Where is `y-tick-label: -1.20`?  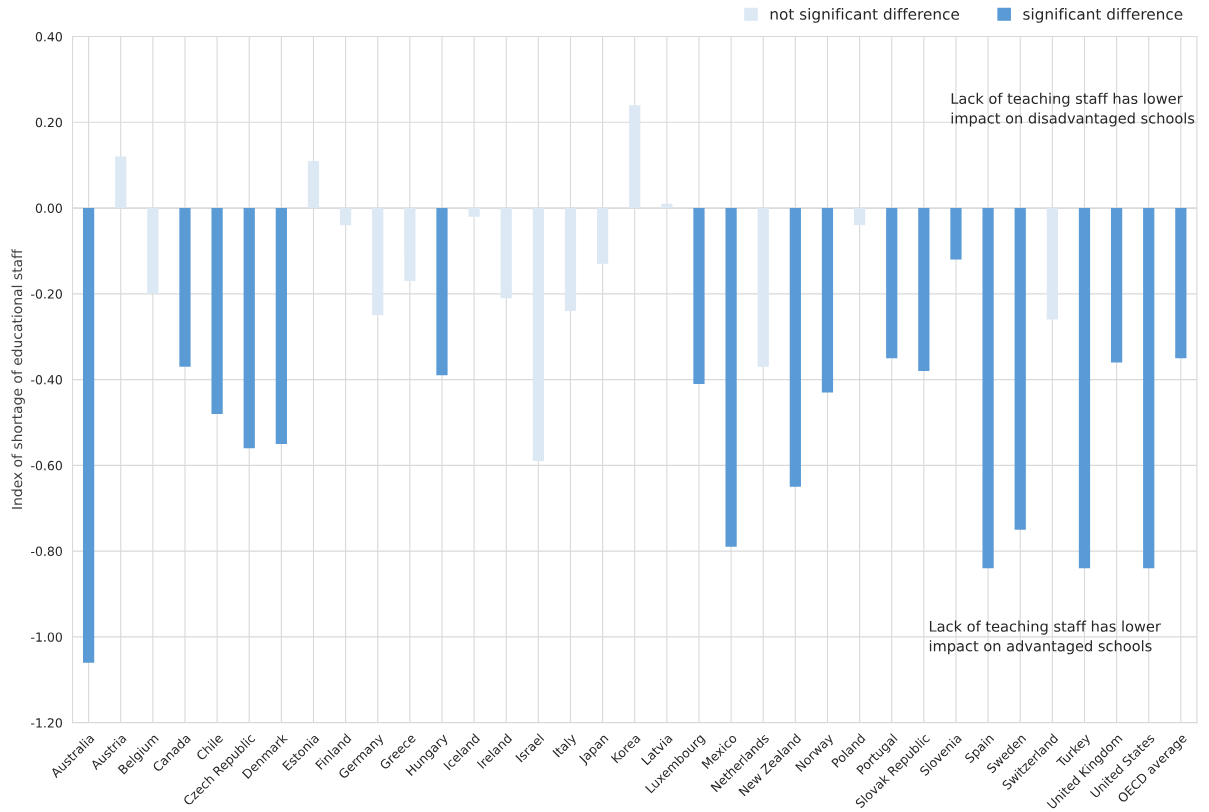
y-tick-label: -1.20 is located at coordinates (46, 723).